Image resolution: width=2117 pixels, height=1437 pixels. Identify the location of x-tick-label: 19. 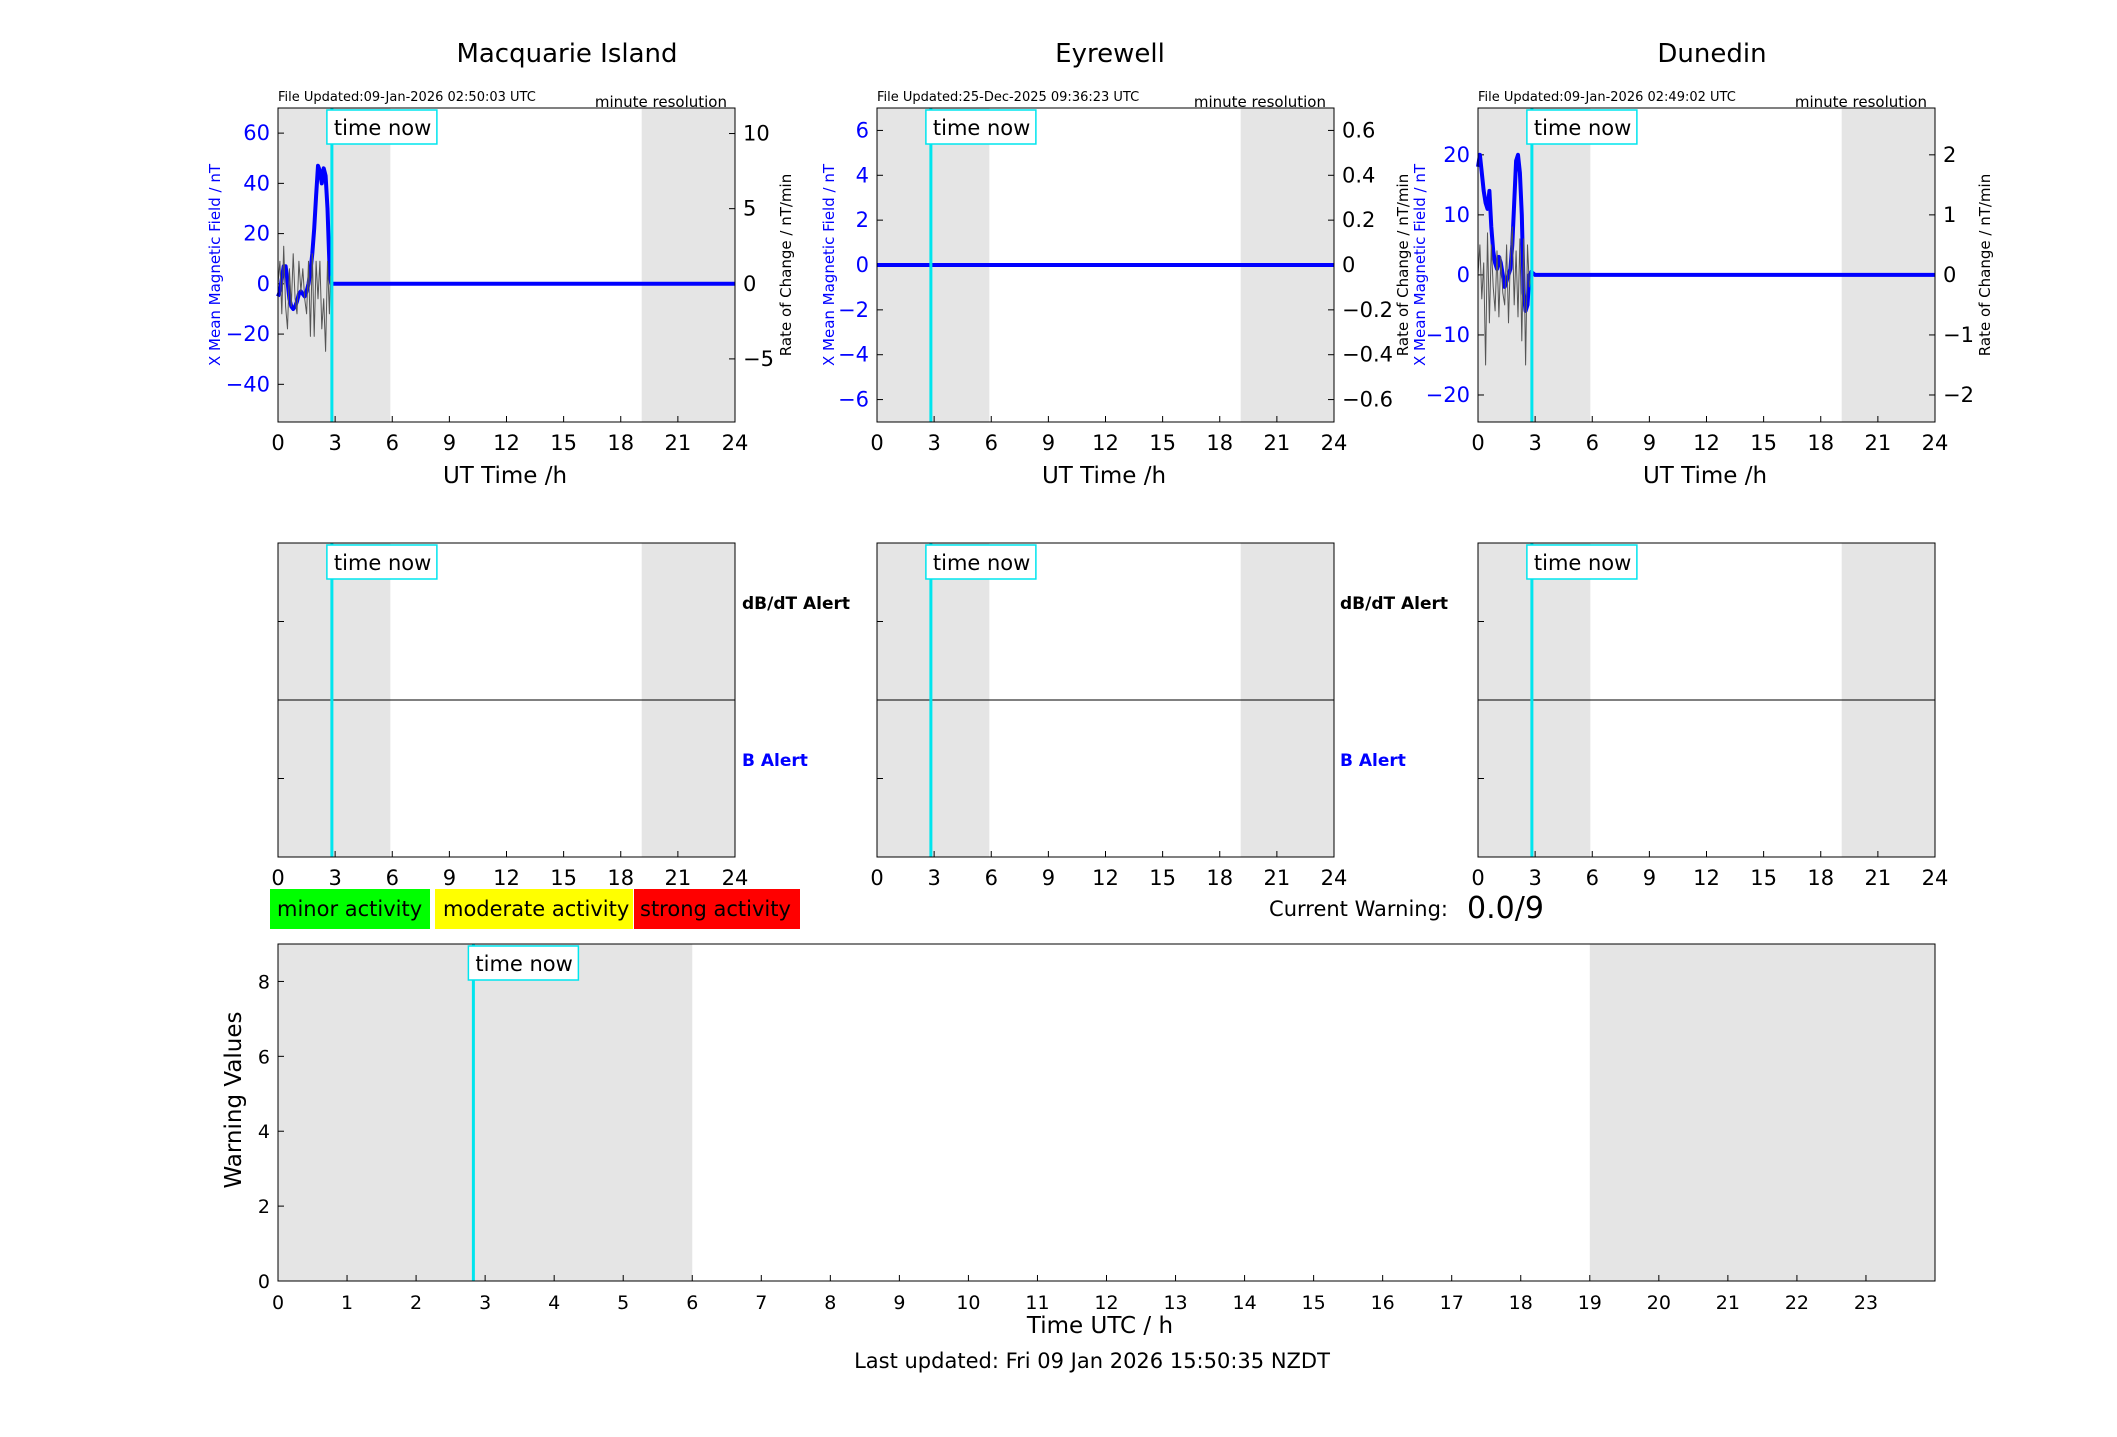
(1590, 1303).